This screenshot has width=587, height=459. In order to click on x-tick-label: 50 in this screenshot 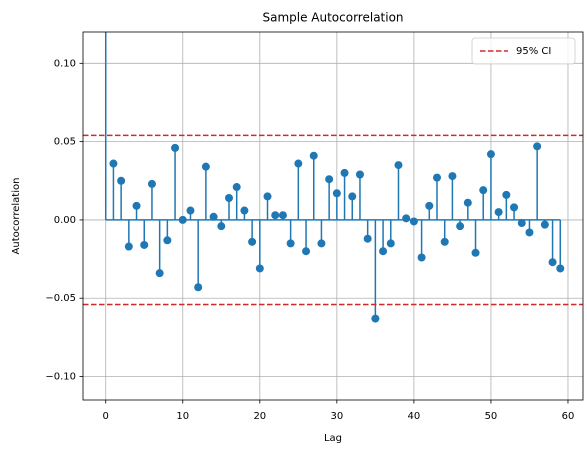, I will do `click(491, 416)`.